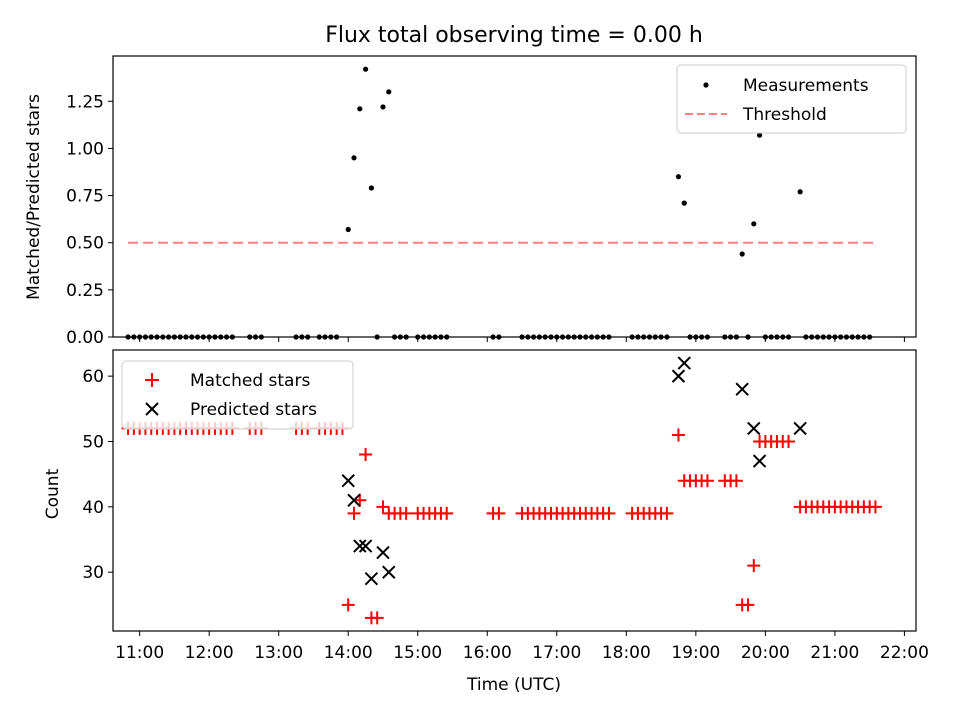 Image resolution: width=960 pixels, height=720 pixels. What do you see at coordinates (209, 653) in the screenshot?
I see `x-tick-label: 12:00` at bounding box center [209, 653].